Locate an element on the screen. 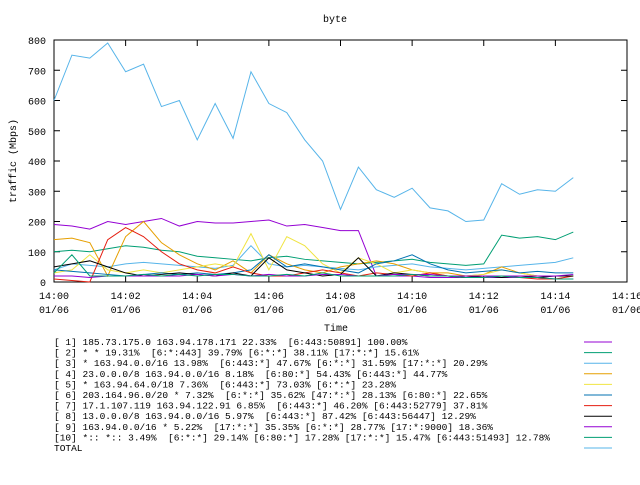 The width and height of the screenshot is (640, 485). x-tick-label: 14:12 is located at coordinates (484, 297).